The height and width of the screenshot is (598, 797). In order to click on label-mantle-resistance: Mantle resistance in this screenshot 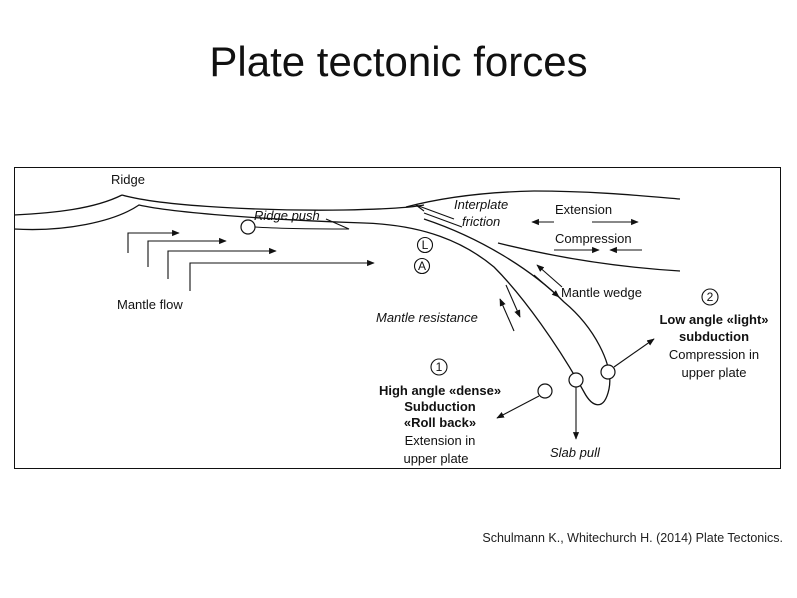, I will do `click(427, 317)`.